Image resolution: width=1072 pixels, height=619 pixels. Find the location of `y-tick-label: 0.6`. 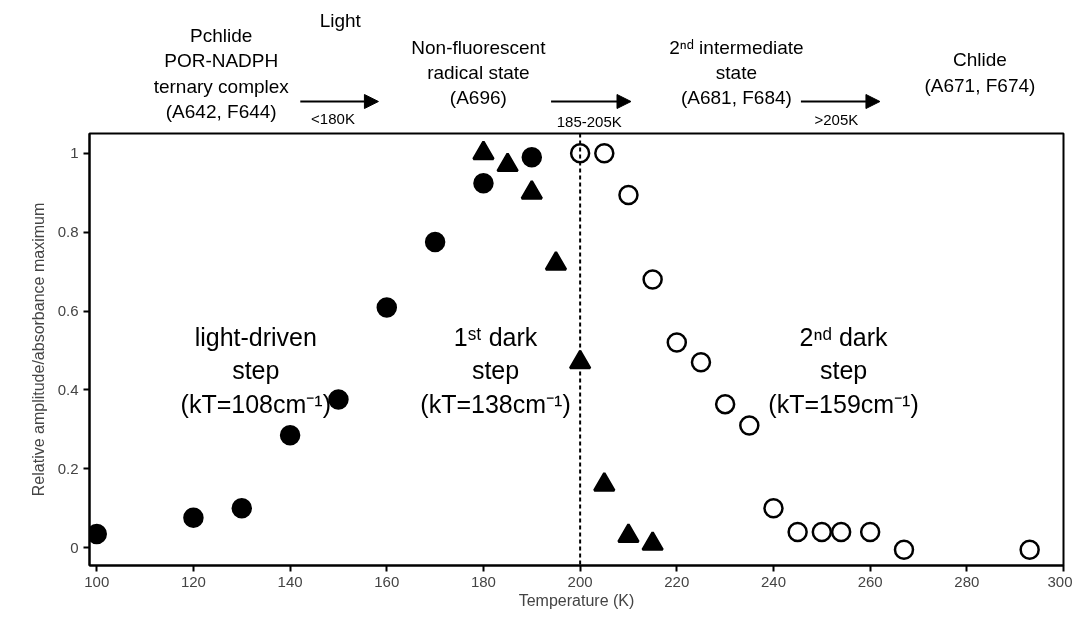

y-tick-label: 0.6 is located at coordinates (68, 311).